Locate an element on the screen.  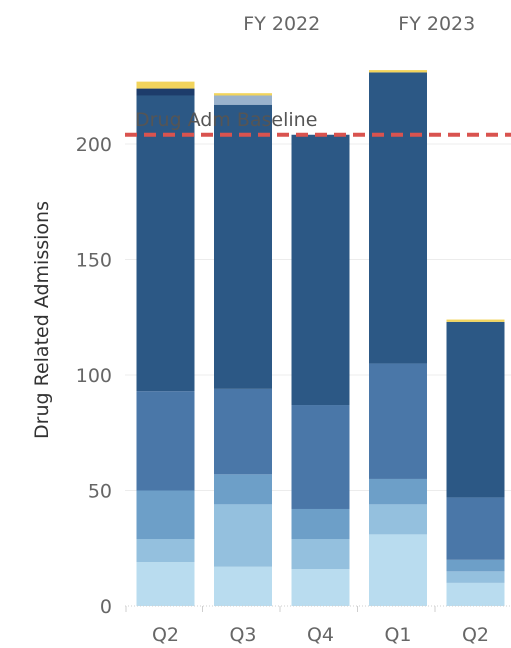
y-tick-label: 100 is located at coordinates (94, 376).